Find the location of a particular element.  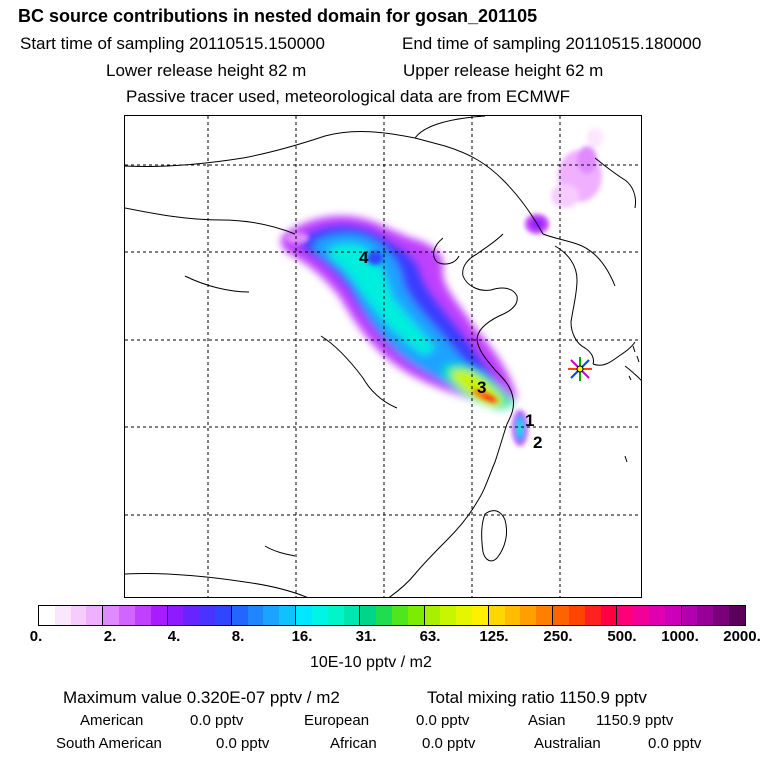

colorbar is located at coordinates (392, 615).